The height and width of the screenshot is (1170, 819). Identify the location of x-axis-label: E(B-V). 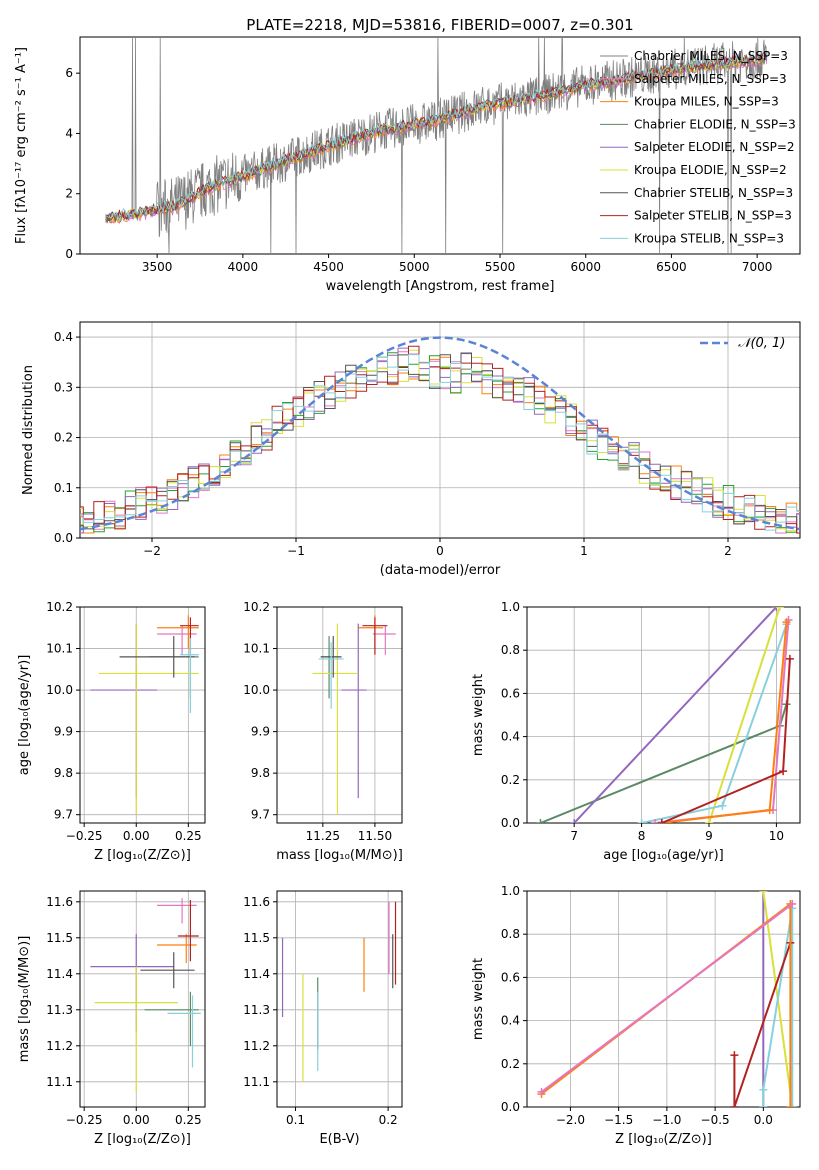
(339, 1139).